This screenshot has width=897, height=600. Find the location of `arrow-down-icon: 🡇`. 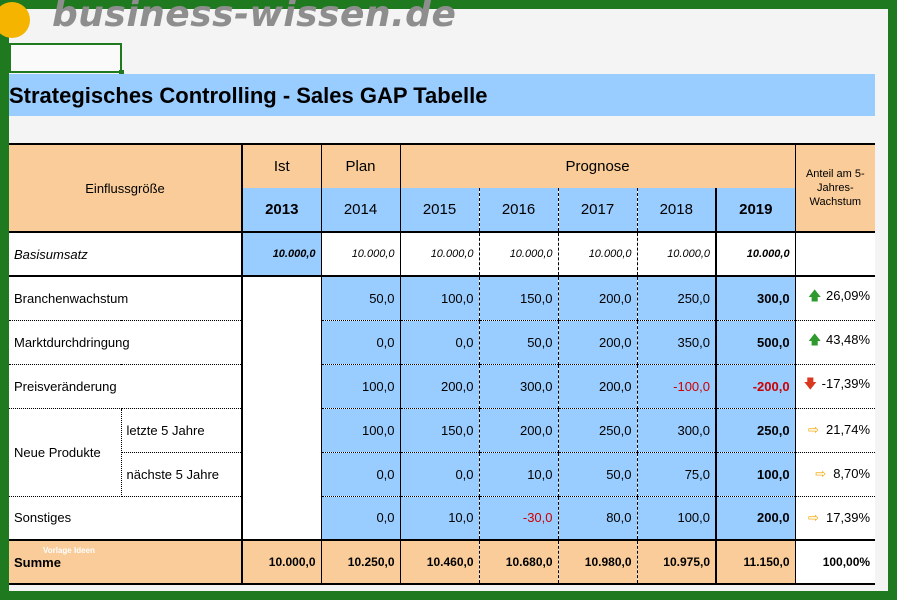

arrow-down-icon: 🡇 is located at coordinates (810, 383).